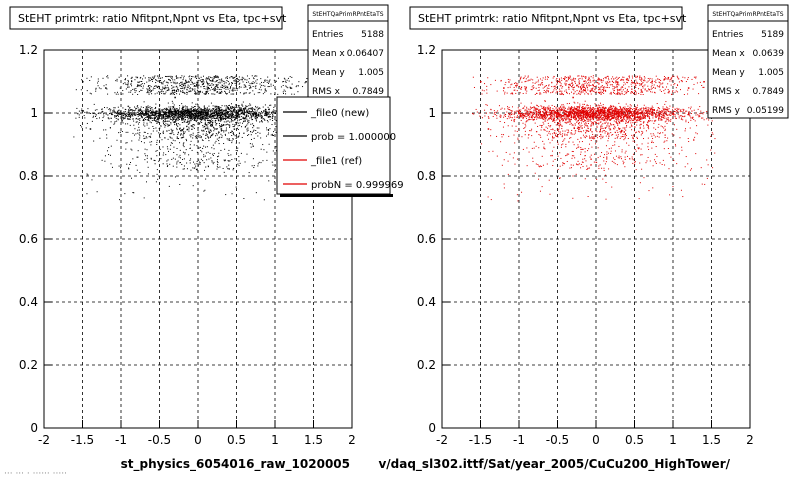  What do you see at coordinates (236, 440) in the screenshot?
I see `x-tick-label: 0.5` at bounding box center [236, 440].